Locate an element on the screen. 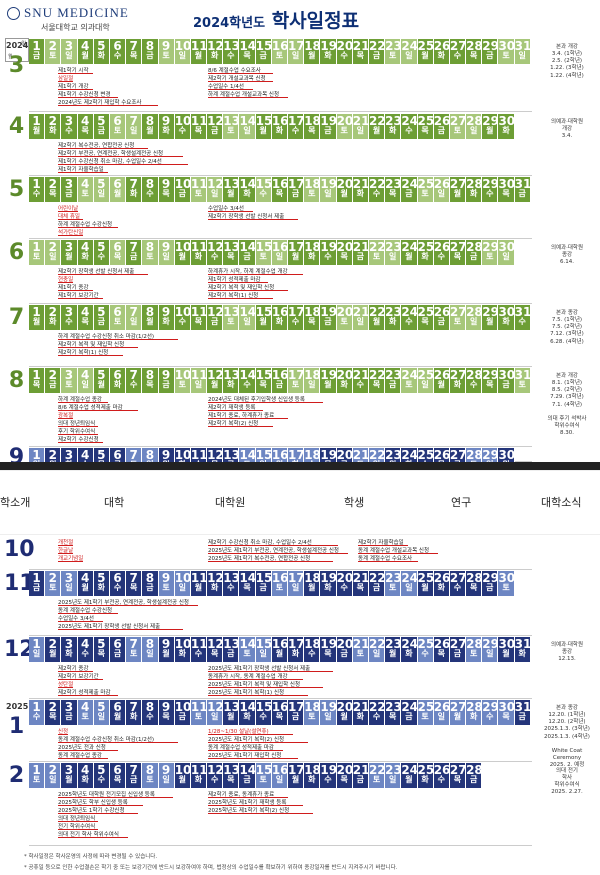 This screenshot has width=600, height=875. day-cell: 14 화 is located at coordinates (247, 189).